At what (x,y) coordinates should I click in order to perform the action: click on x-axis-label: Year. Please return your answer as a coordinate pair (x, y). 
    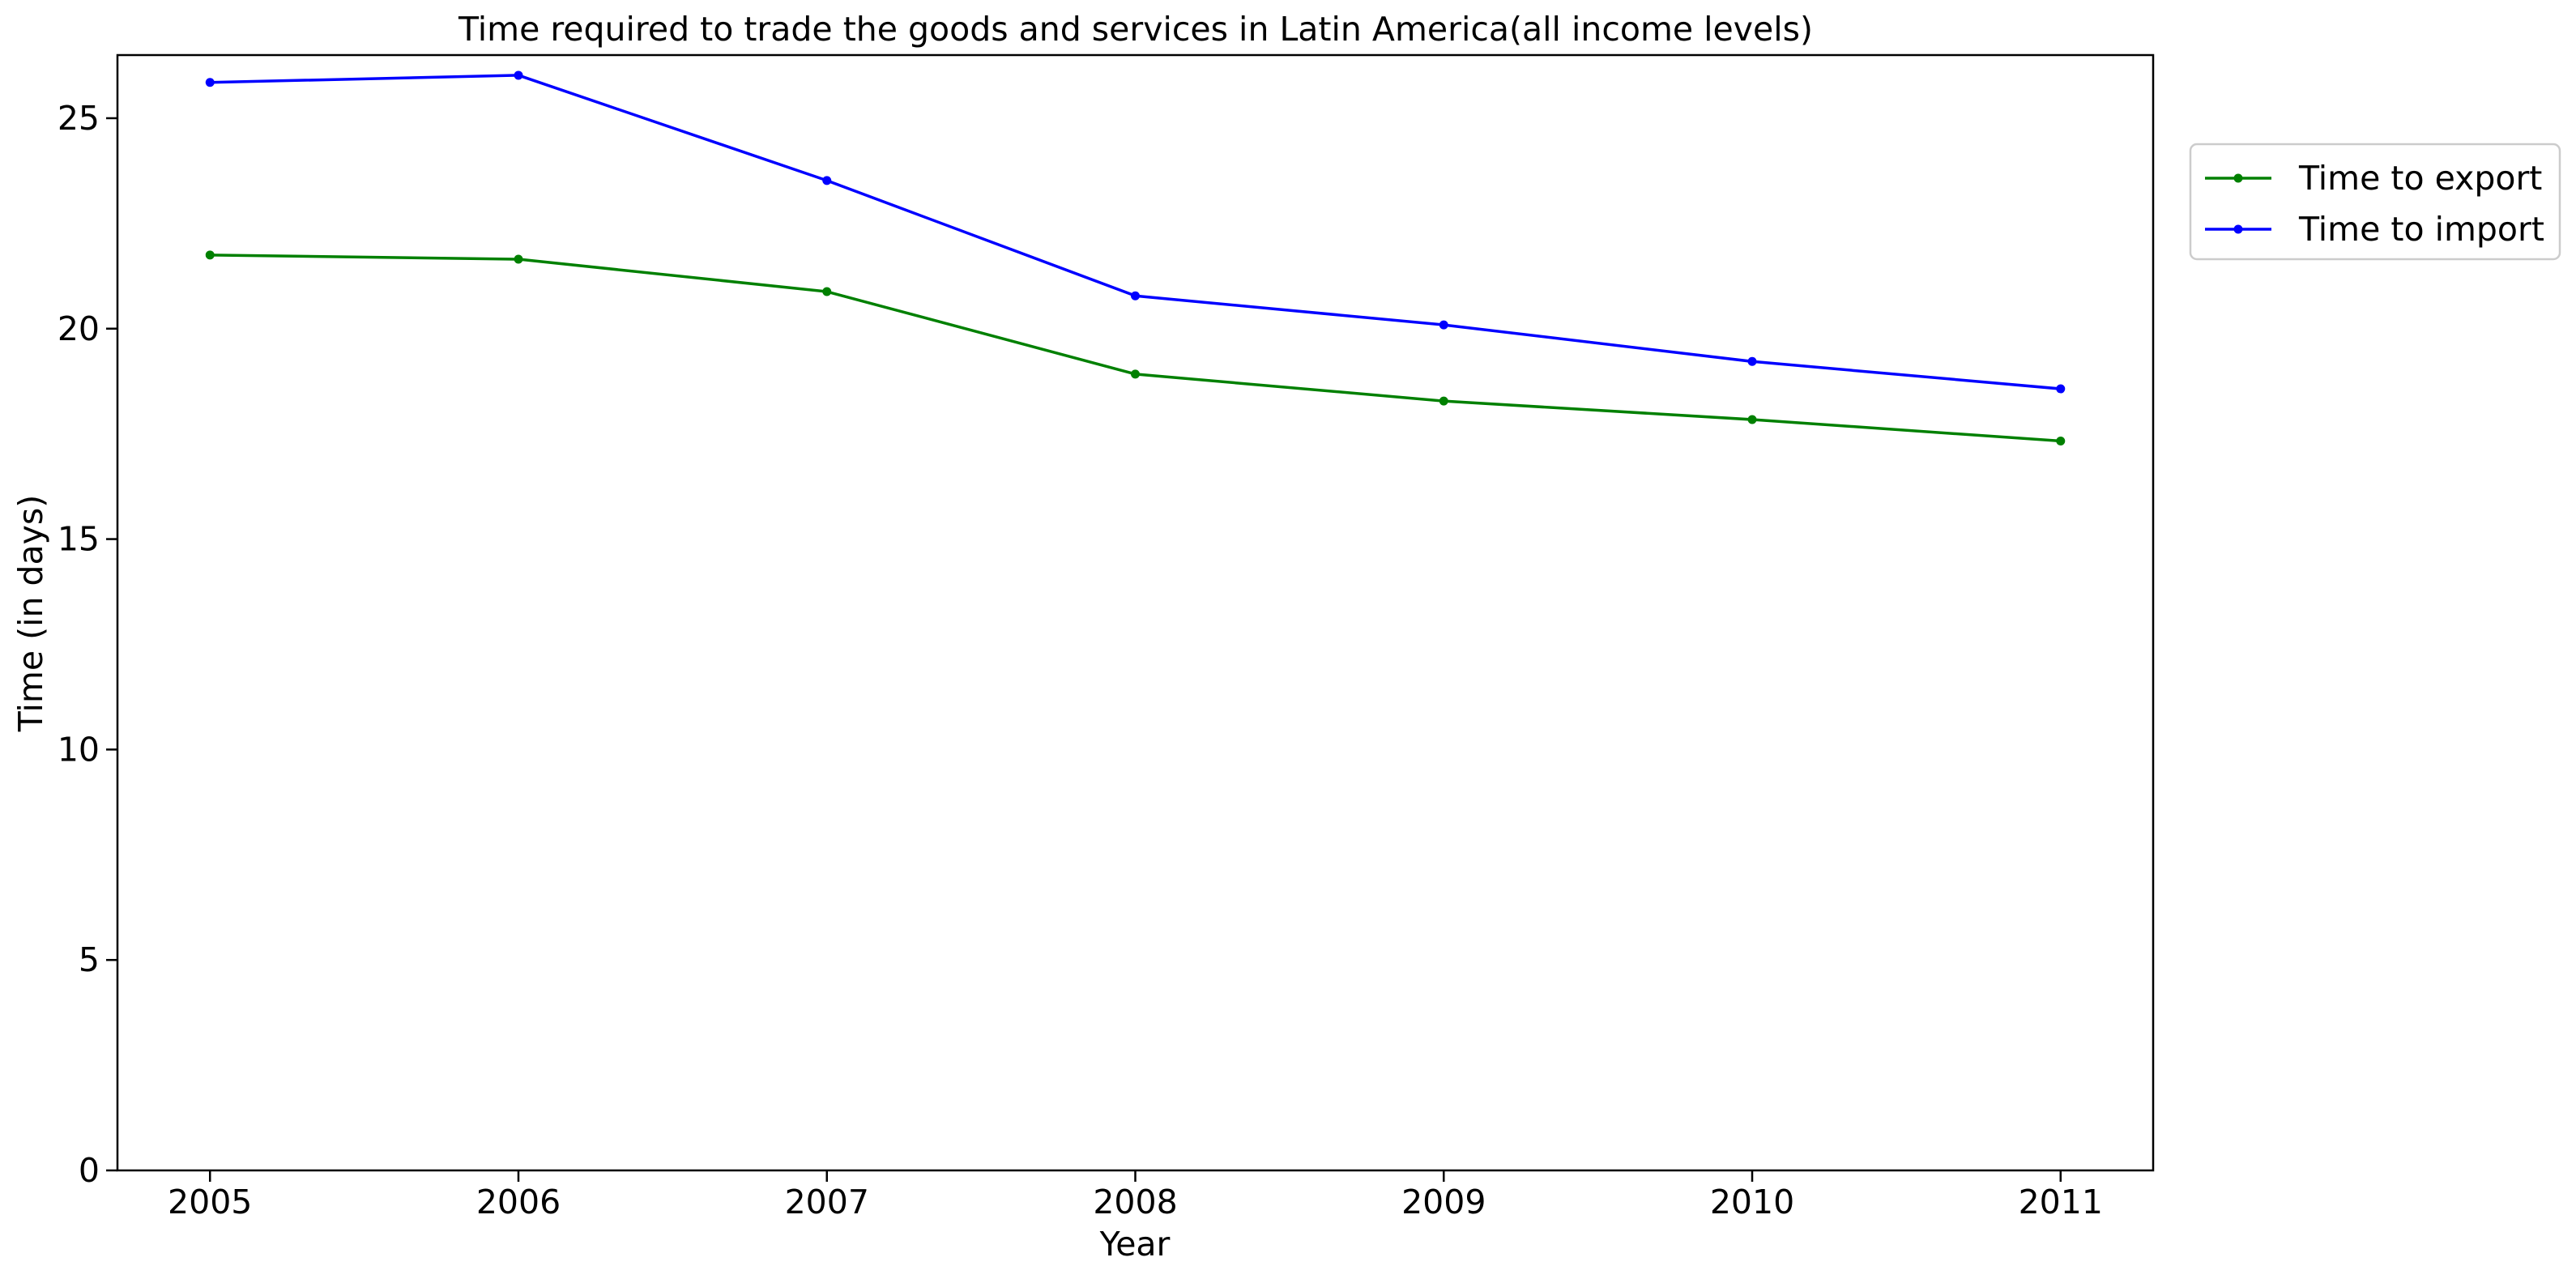
    Looking at the image, I should click on (1135, 1244).